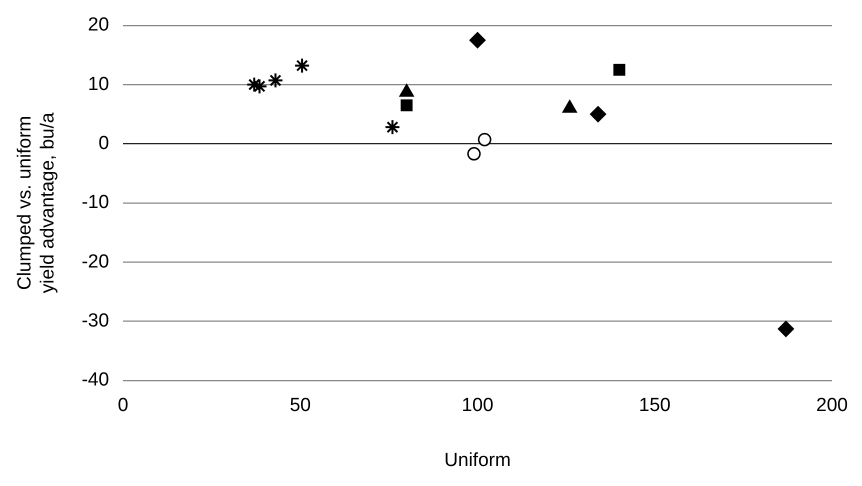 This screenshot has height=486, width=862. What do you see at coordinates (96, 261) in the screenshot?
I see `y-tick-label: -20` at bounding box center [96, 261].